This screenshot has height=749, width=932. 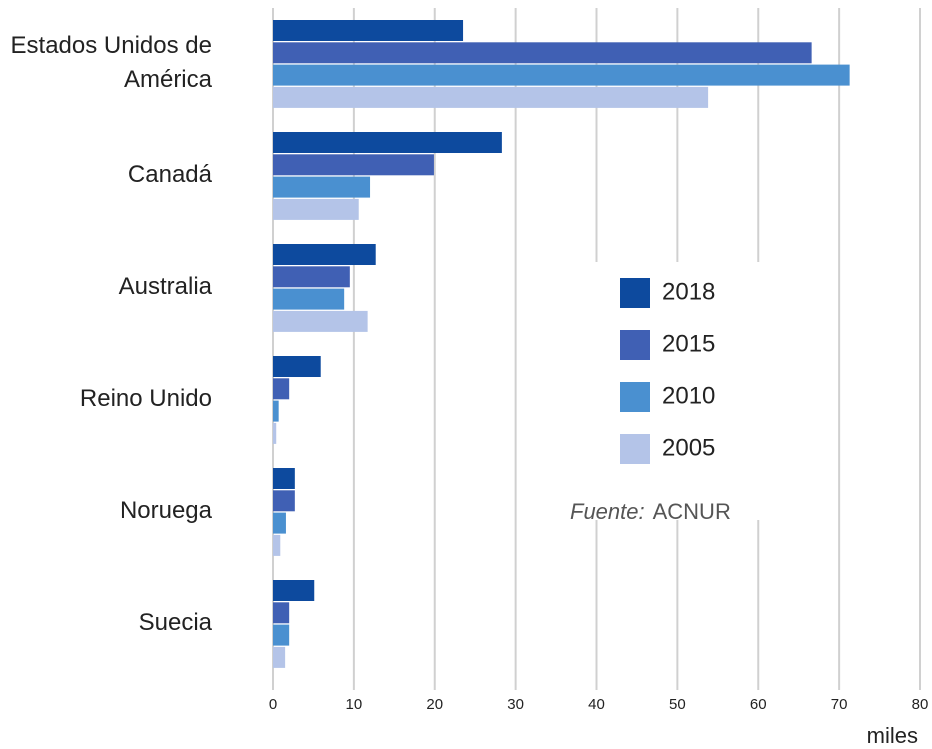 What do you see at coordinates (677, 704) in the screenshot?
I see `x-tick-label: 50` at bounding box center [677, 704].